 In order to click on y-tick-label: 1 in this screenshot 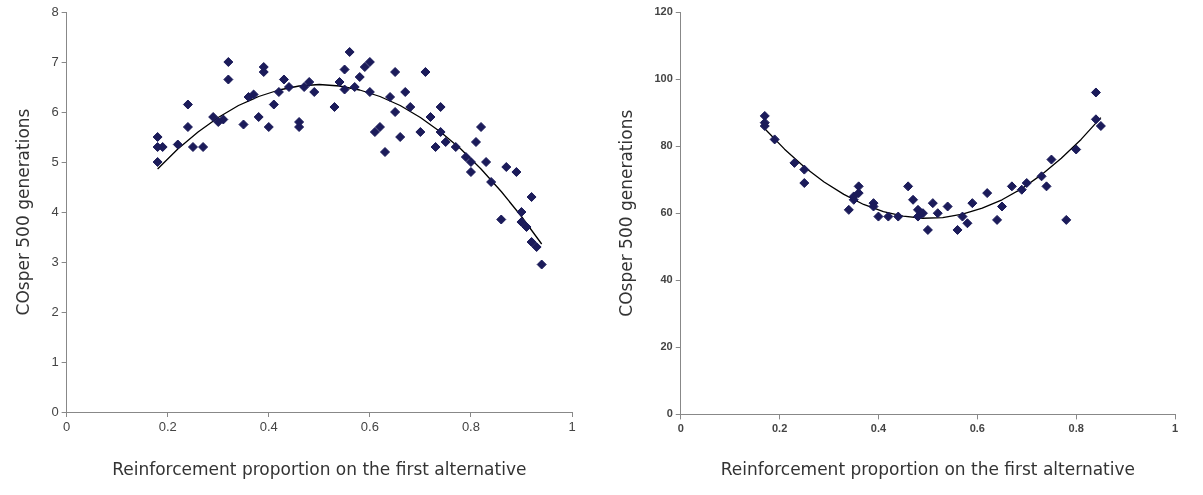, I will do `click(55, 361)`.